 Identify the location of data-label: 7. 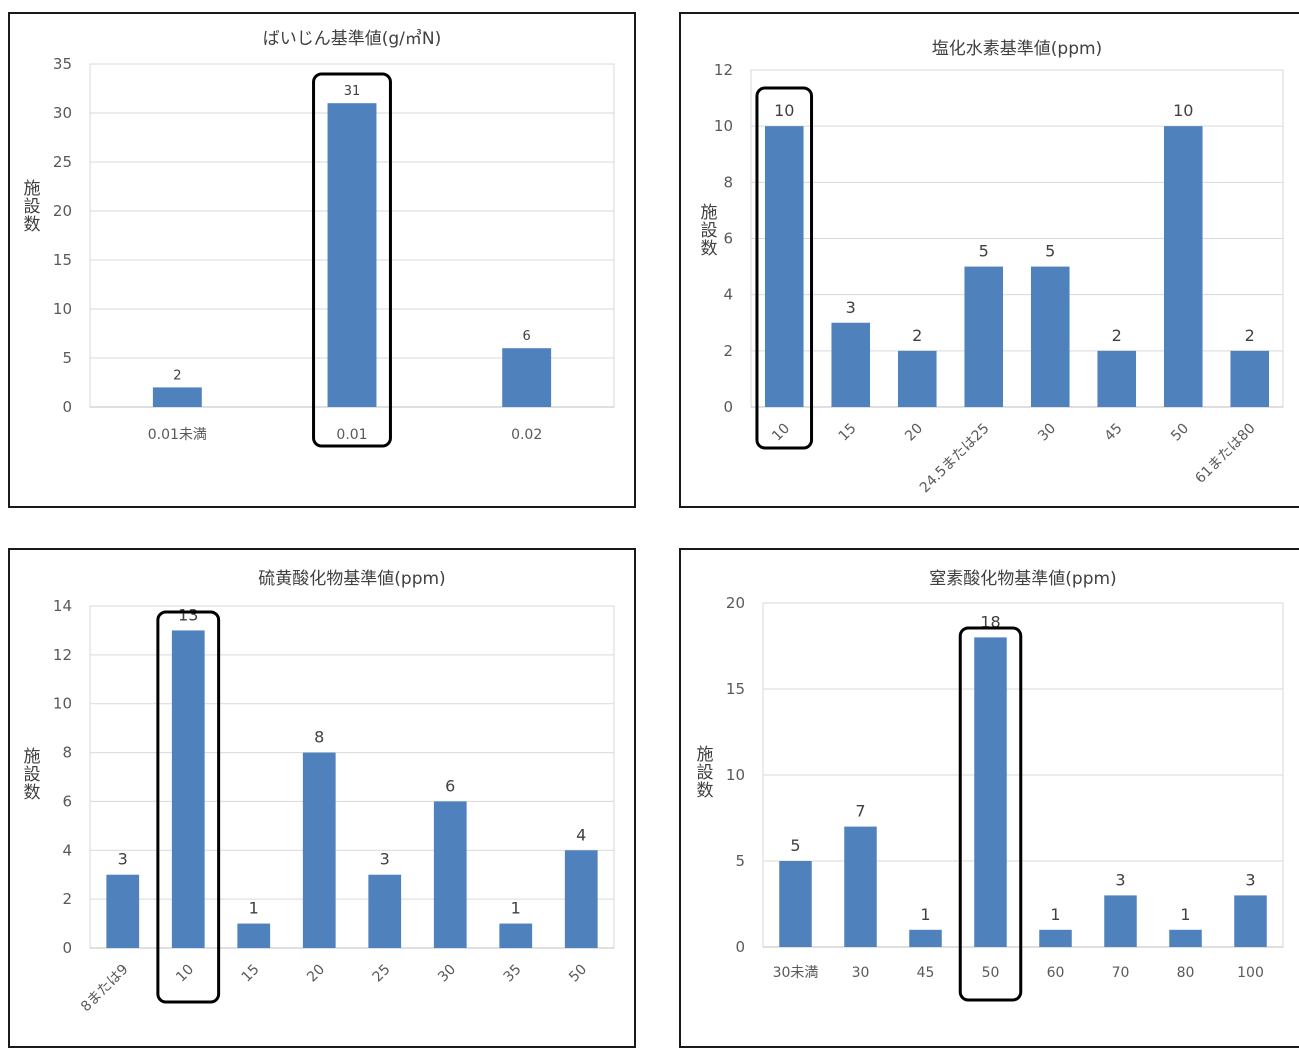
(860, 811).